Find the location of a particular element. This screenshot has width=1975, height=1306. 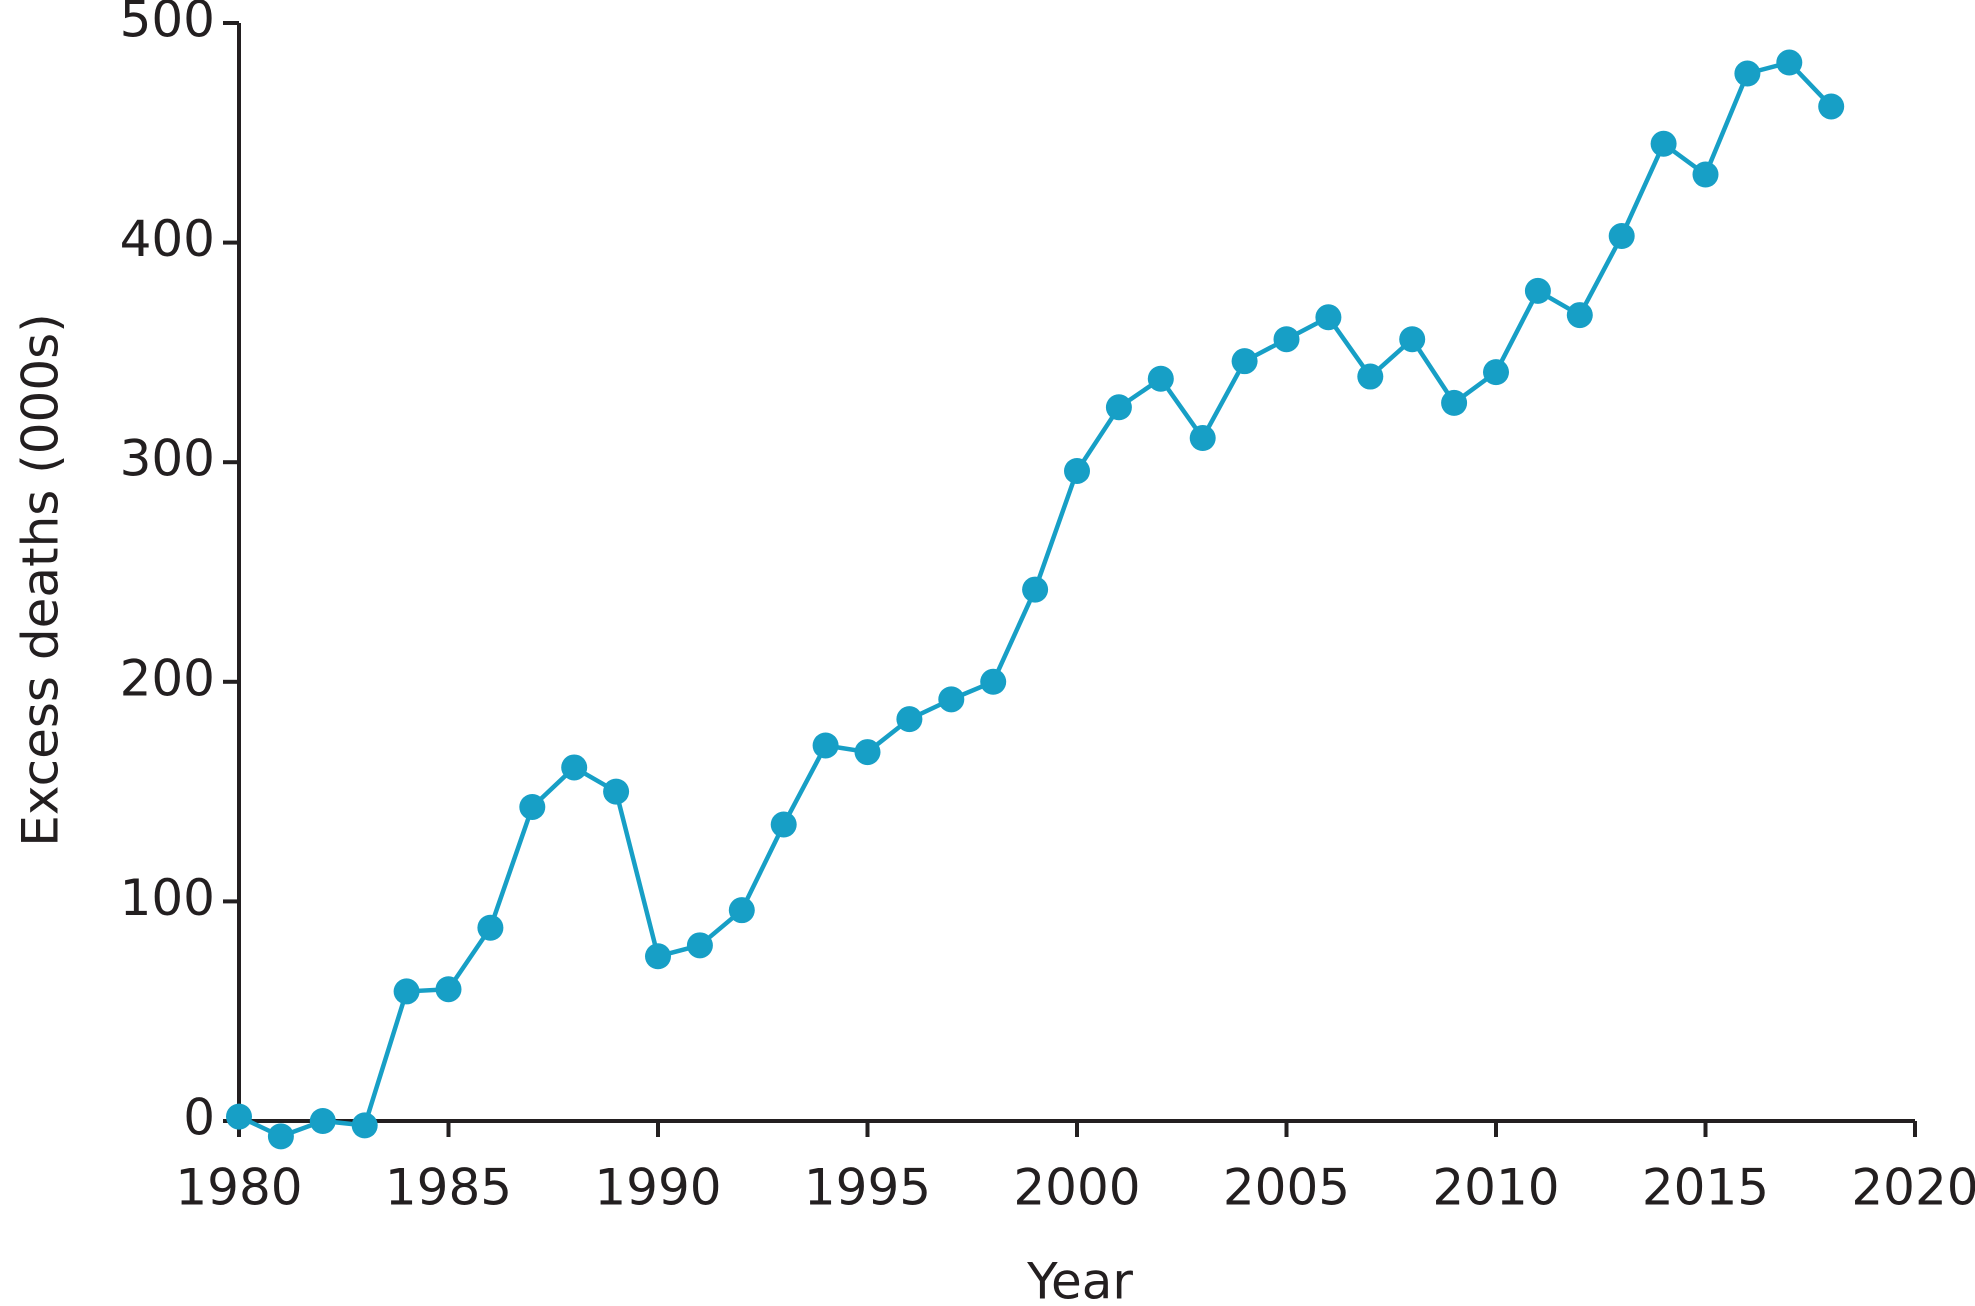

x-tick-label: 2015 is located at coordinates (1705, 1188).